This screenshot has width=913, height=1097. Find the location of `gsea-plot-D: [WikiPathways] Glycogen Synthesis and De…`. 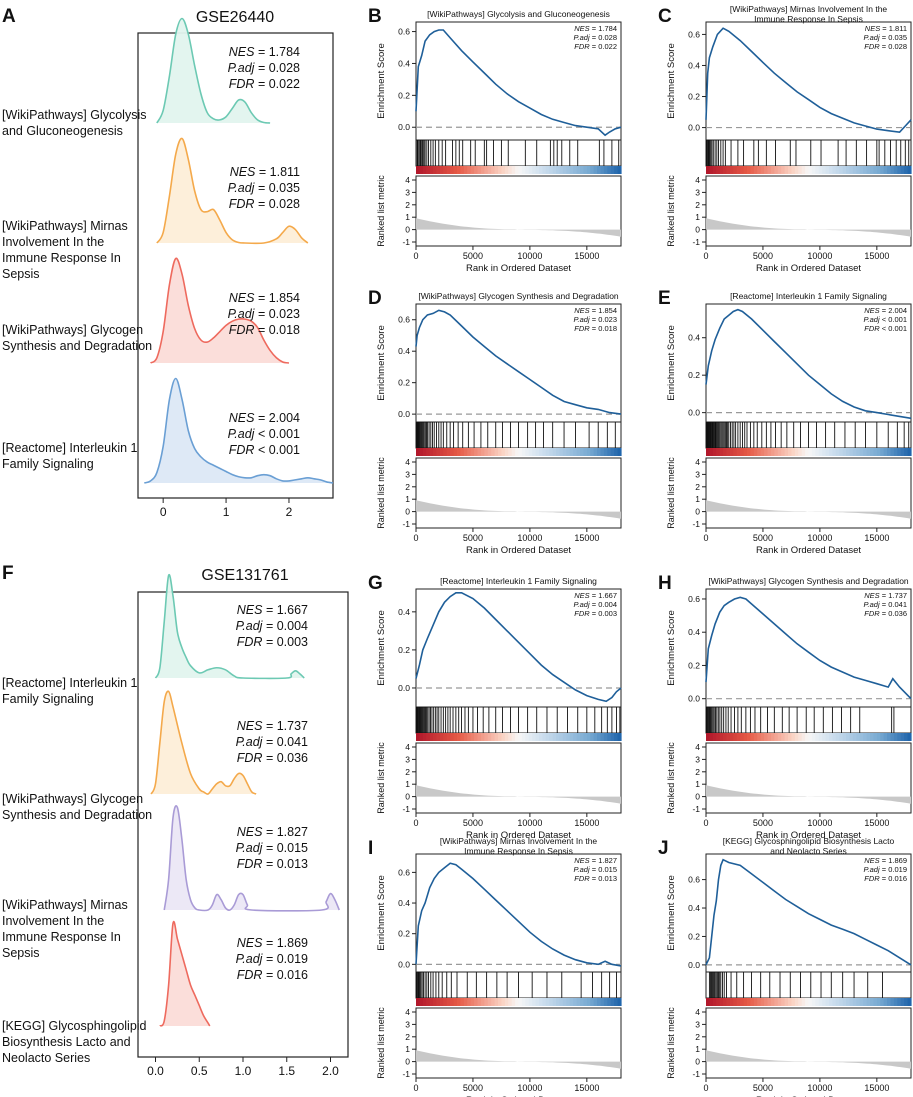

gsea-plot-D: [WikiPathways] Glycogen Synthesis and De… is located at coordinates (499, 423).